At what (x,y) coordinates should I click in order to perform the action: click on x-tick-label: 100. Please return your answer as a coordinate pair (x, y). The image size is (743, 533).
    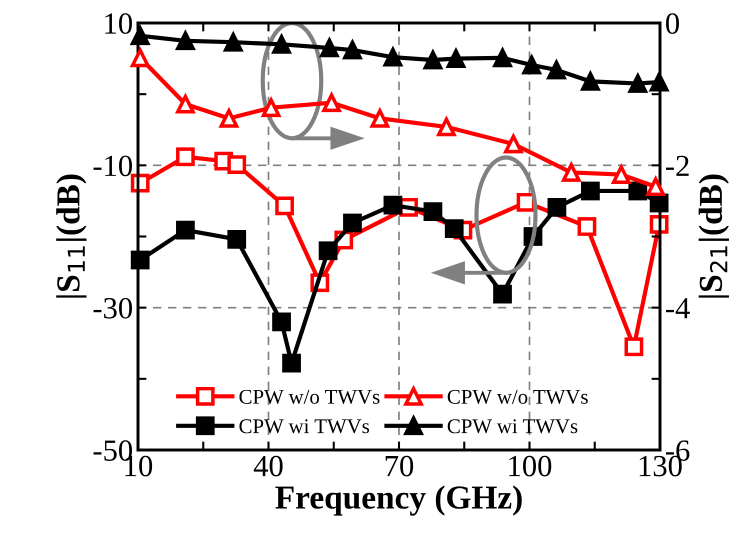
    Looking at the image, I should click on (530, 466).